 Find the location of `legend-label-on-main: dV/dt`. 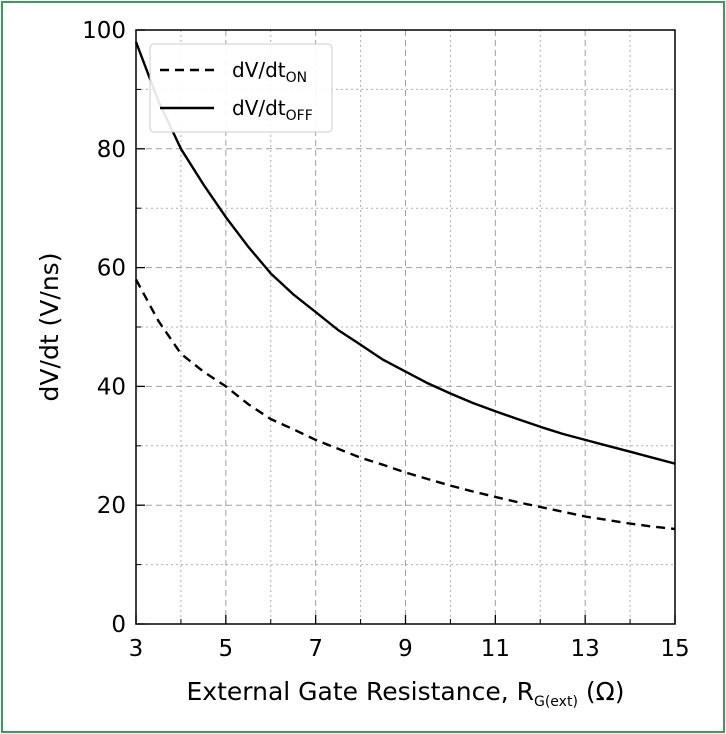

legend-label-on-main: dV/dt is located at coordinates (259, 70).